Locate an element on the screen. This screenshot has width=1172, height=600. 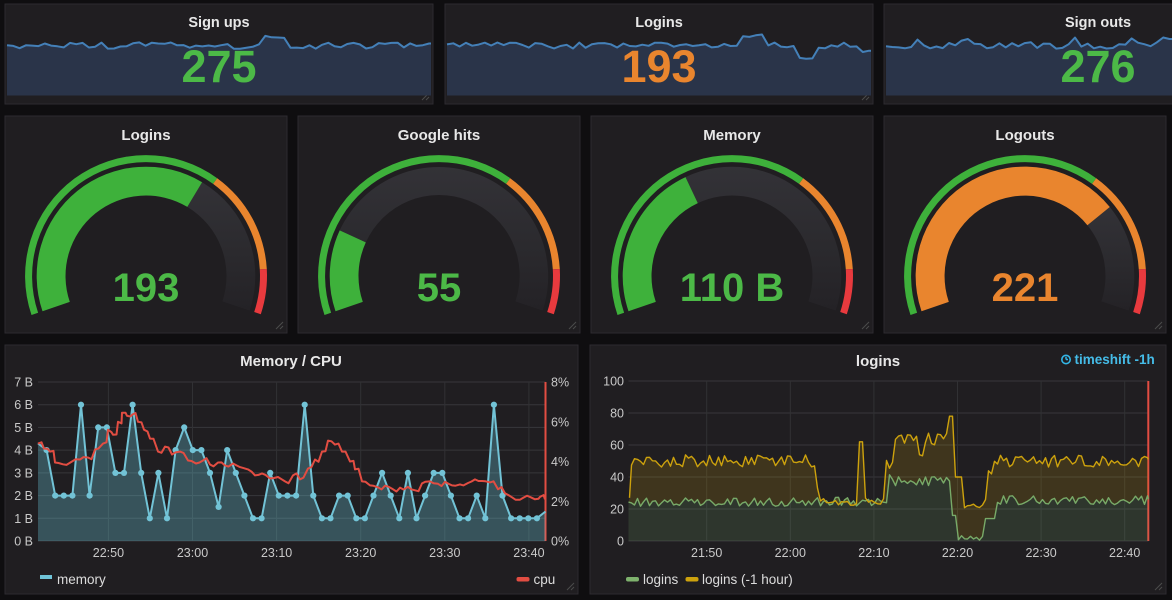
svg-text: 60 is located at coordinates (617, 446).